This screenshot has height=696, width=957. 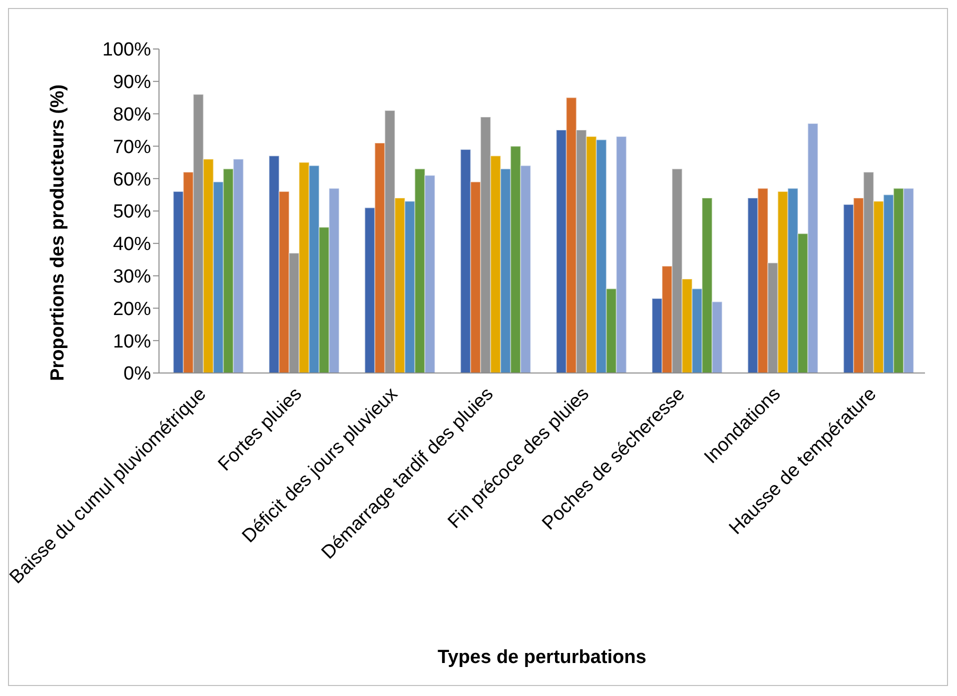 What do you see at coordinates (132, 212) in the screenshot?
I see `y-tick-label: 50%` at bounding box center [132, 212].